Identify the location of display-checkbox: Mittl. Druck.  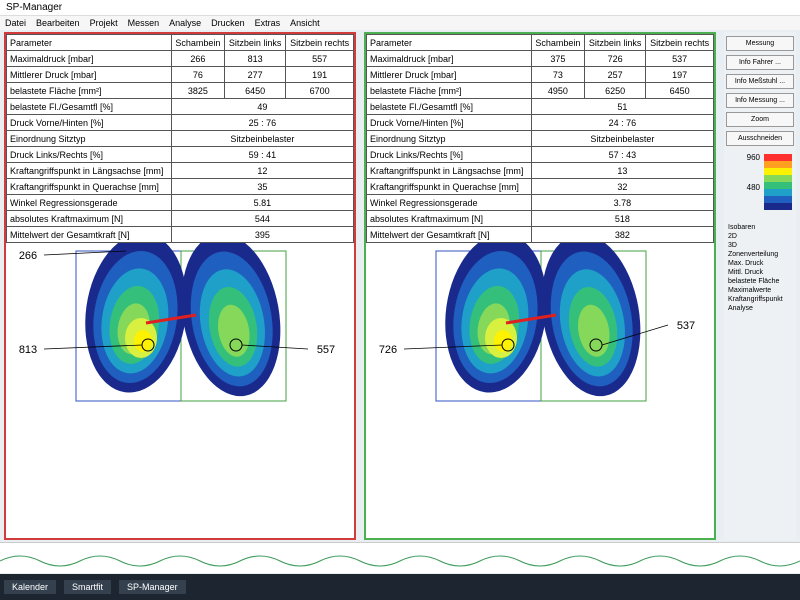
(745, 272).